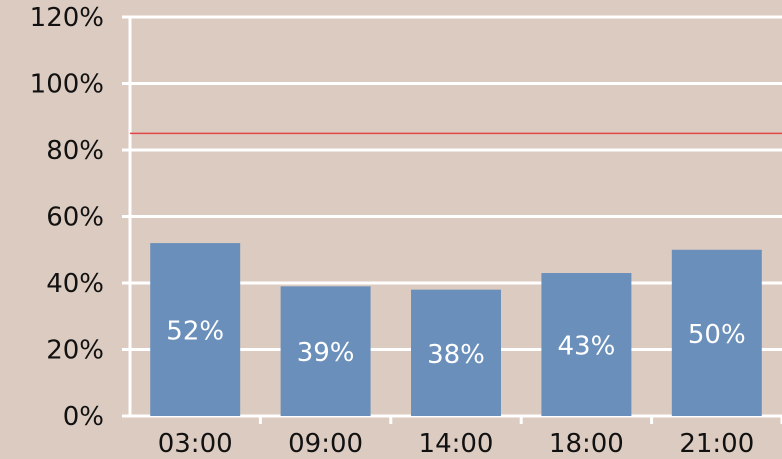 This screenshot has width=782, height=459. What do you see at coordinates (83, 417) in the screenshot?
I see `y-tick-label: 0%` at bounding box center [83, 417].